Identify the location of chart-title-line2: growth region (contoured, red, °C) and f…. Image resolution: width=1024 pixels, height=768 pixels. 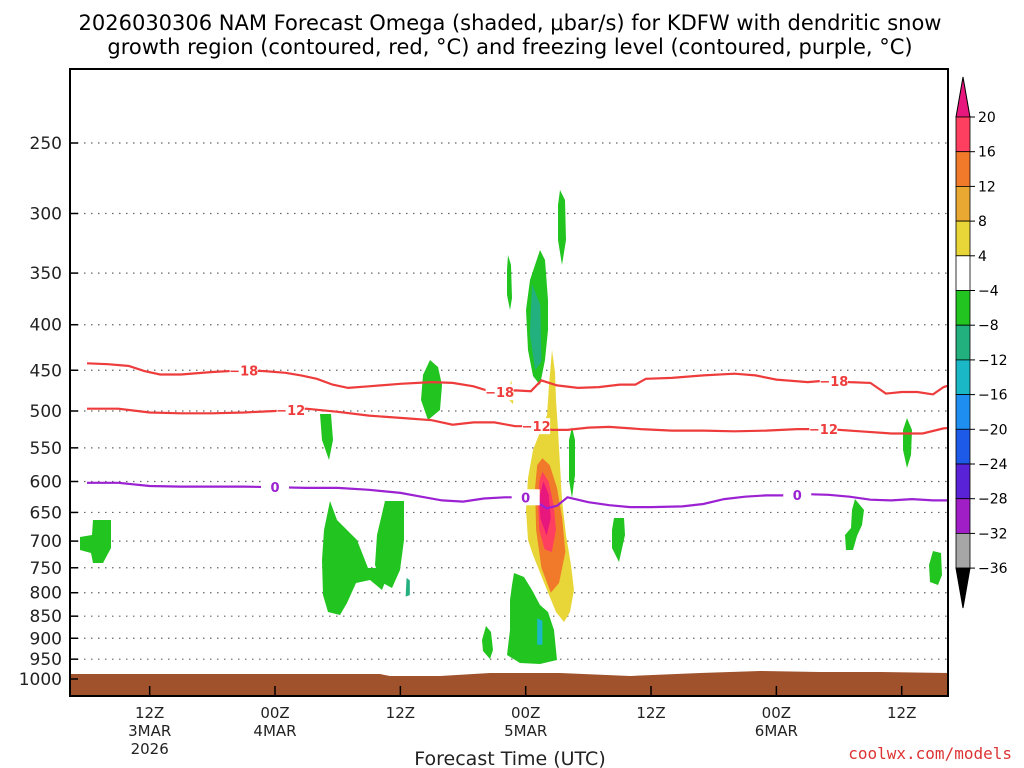
(509, 47).